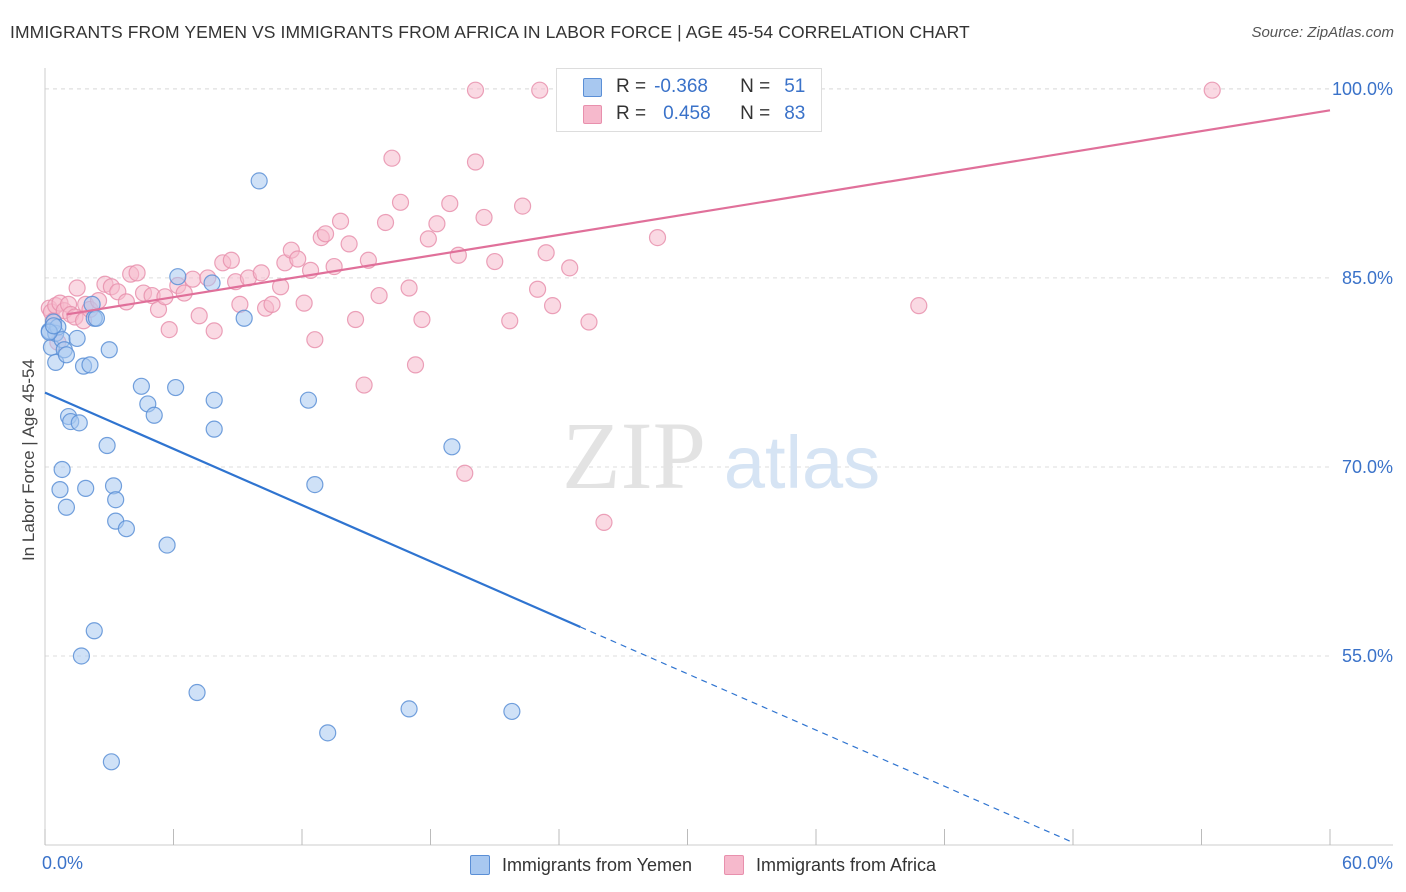 Image resolution: width=1406 pixels, height=892 pixels. Describe the element at coordinates (312, 509) in the screenshot. I see `yemen-trend-line` at that location.